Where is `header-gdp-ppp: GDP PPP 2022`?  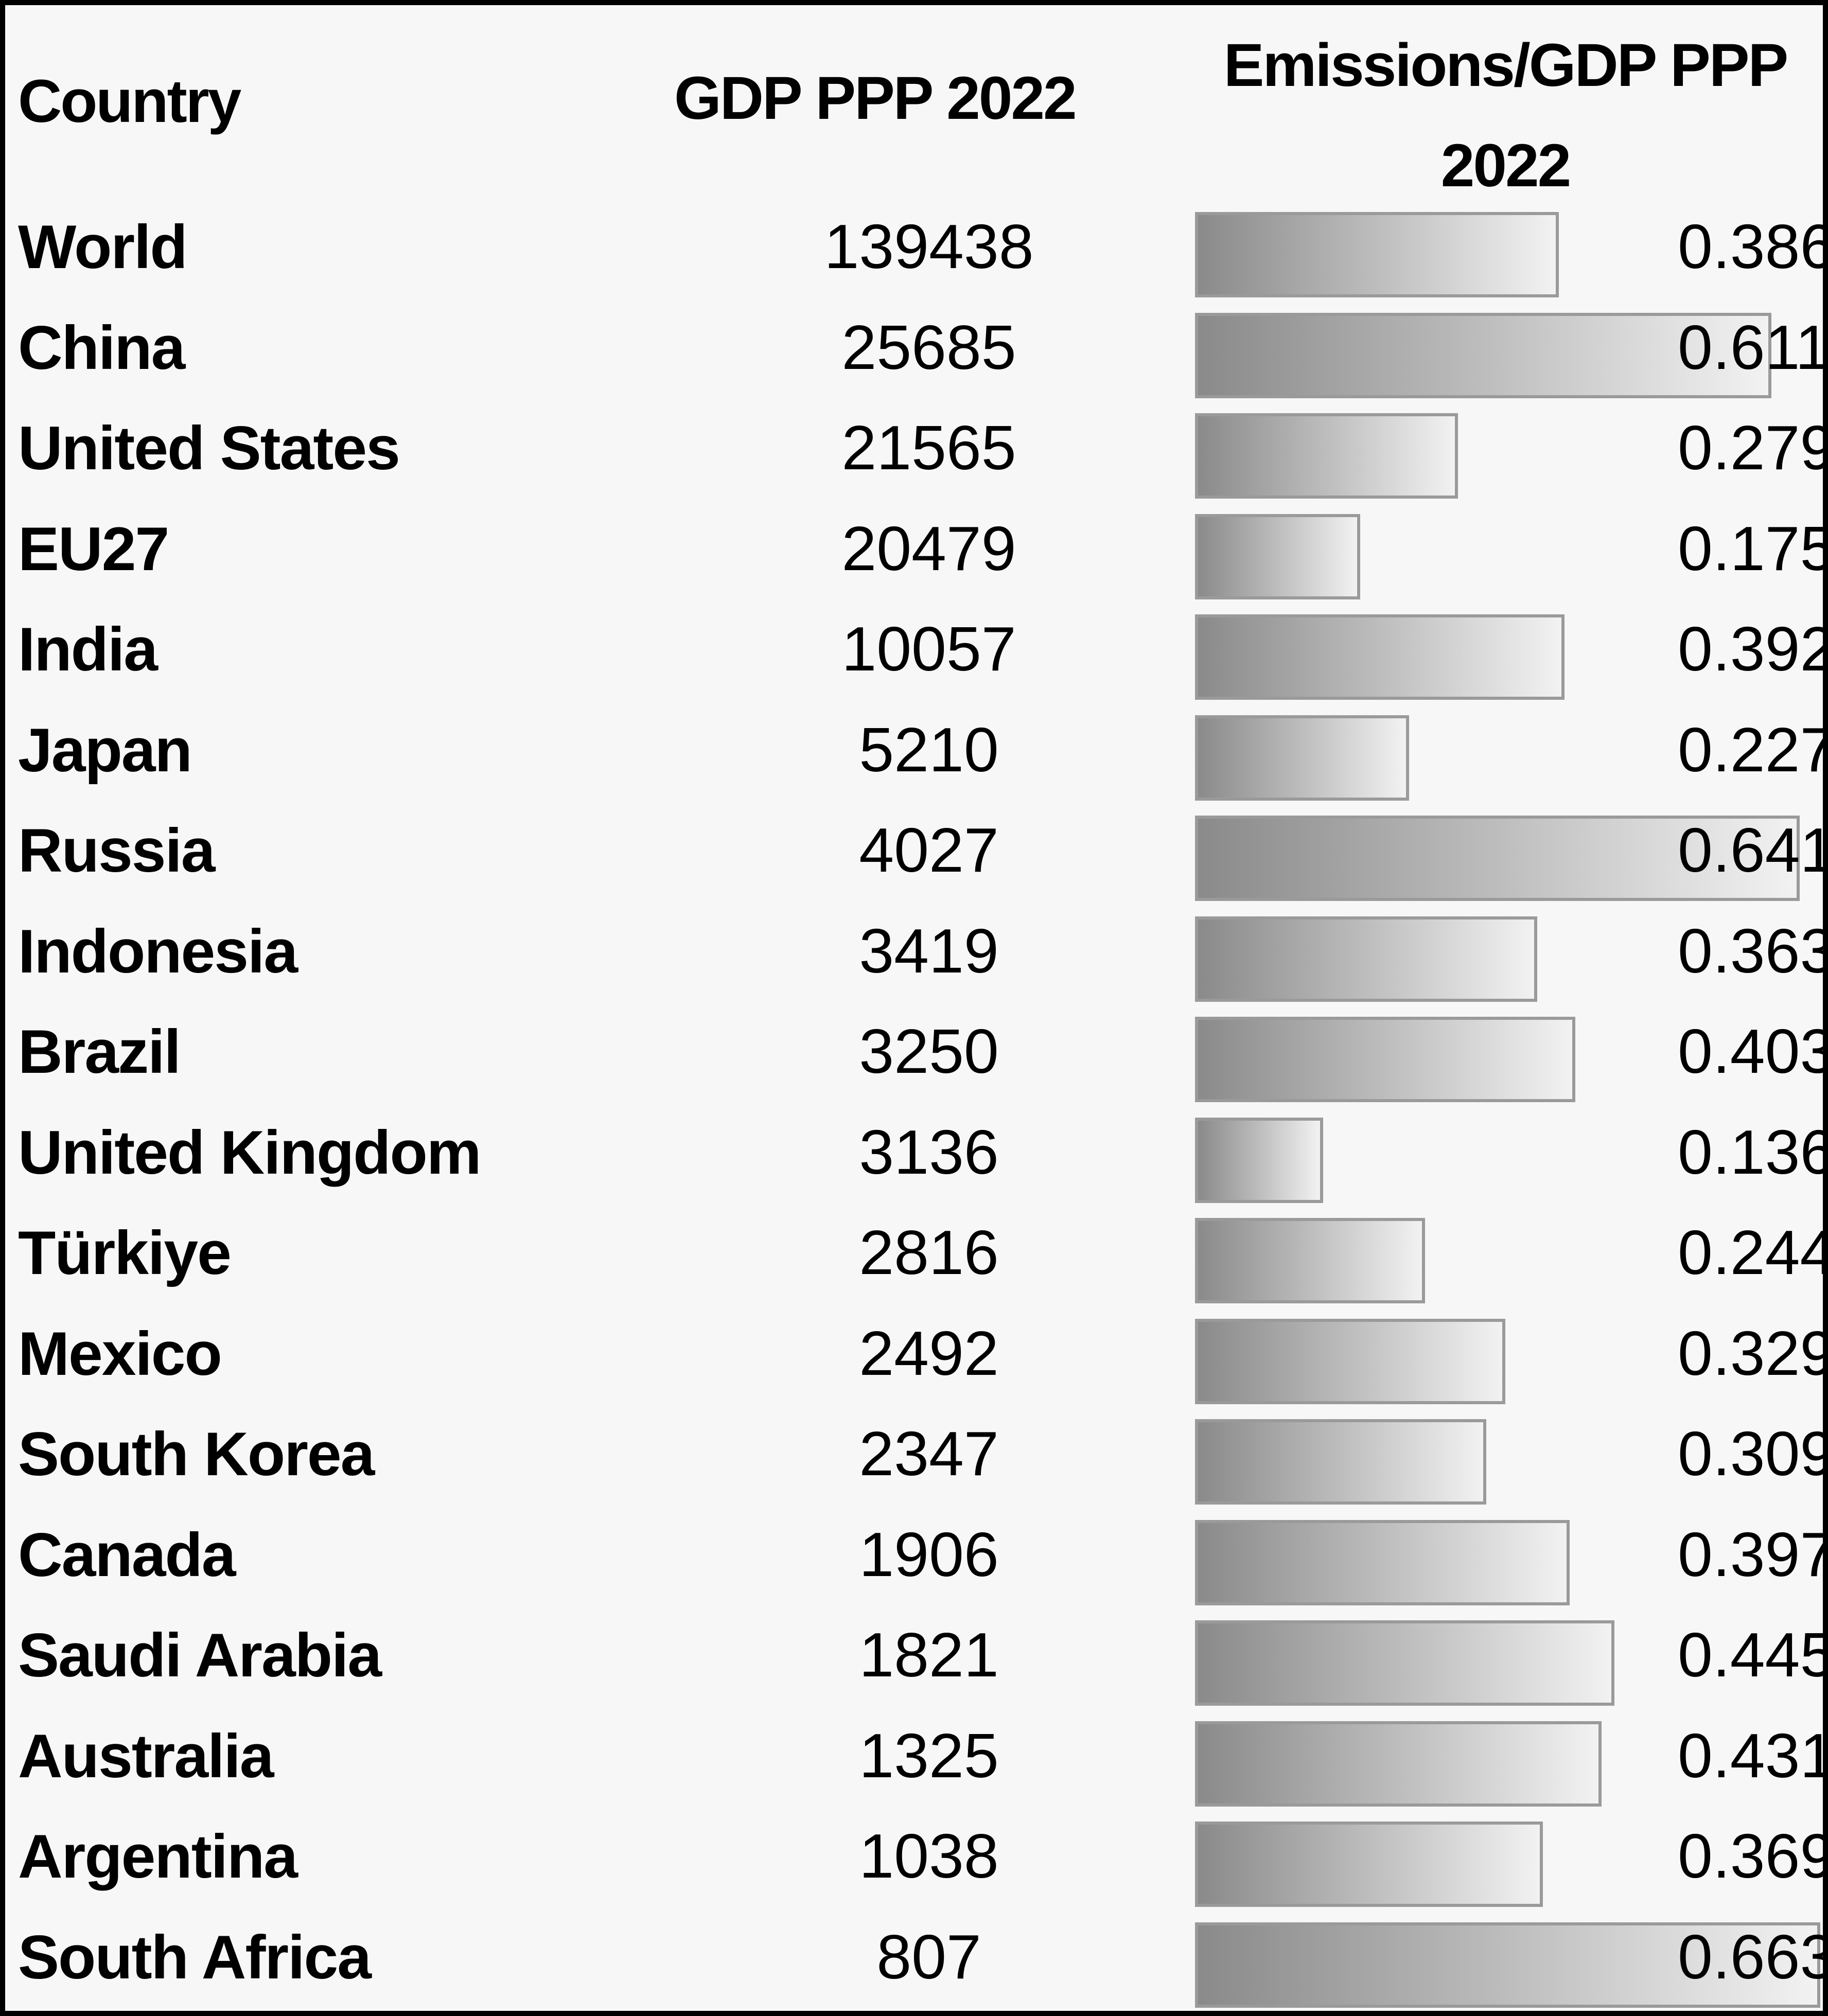 header-gdp-ppp: GDP PPP 2022 is located at coordinates (875, 98).